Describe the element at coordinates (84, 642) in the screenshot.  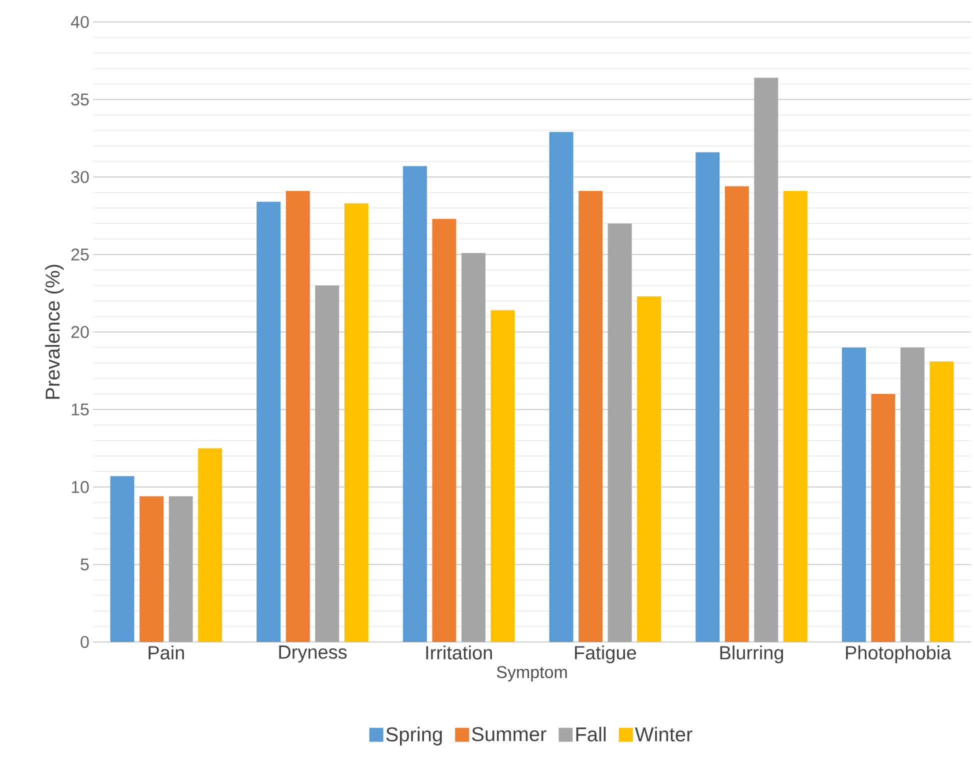
I see `y-tick-label: 0` at that location.